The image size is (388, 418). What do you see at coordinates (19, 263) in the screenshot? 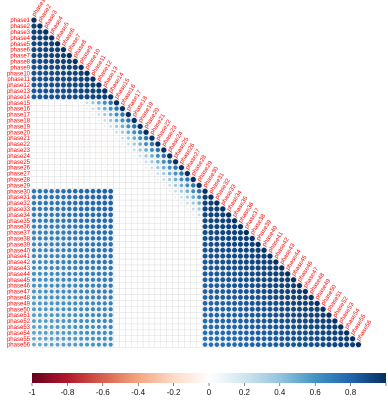
I see `row-label: phase42` at bounding box center [19, 263].